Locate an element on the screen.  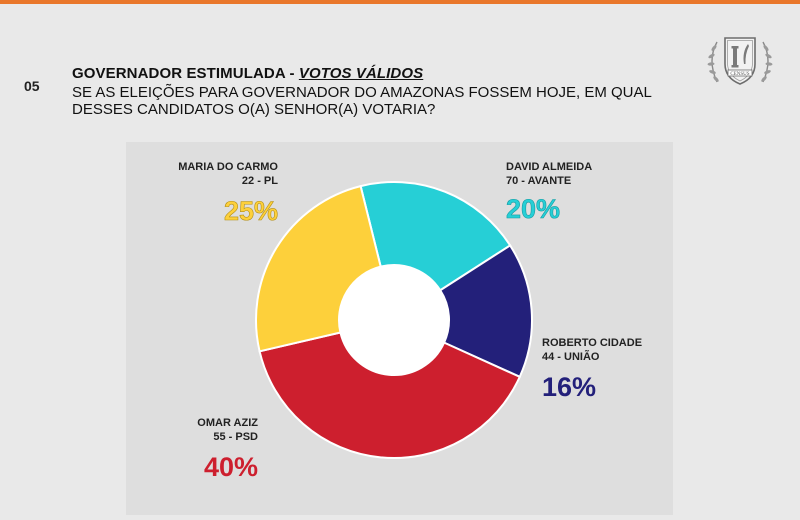
donut-hole is located at coordinates (394, 320).